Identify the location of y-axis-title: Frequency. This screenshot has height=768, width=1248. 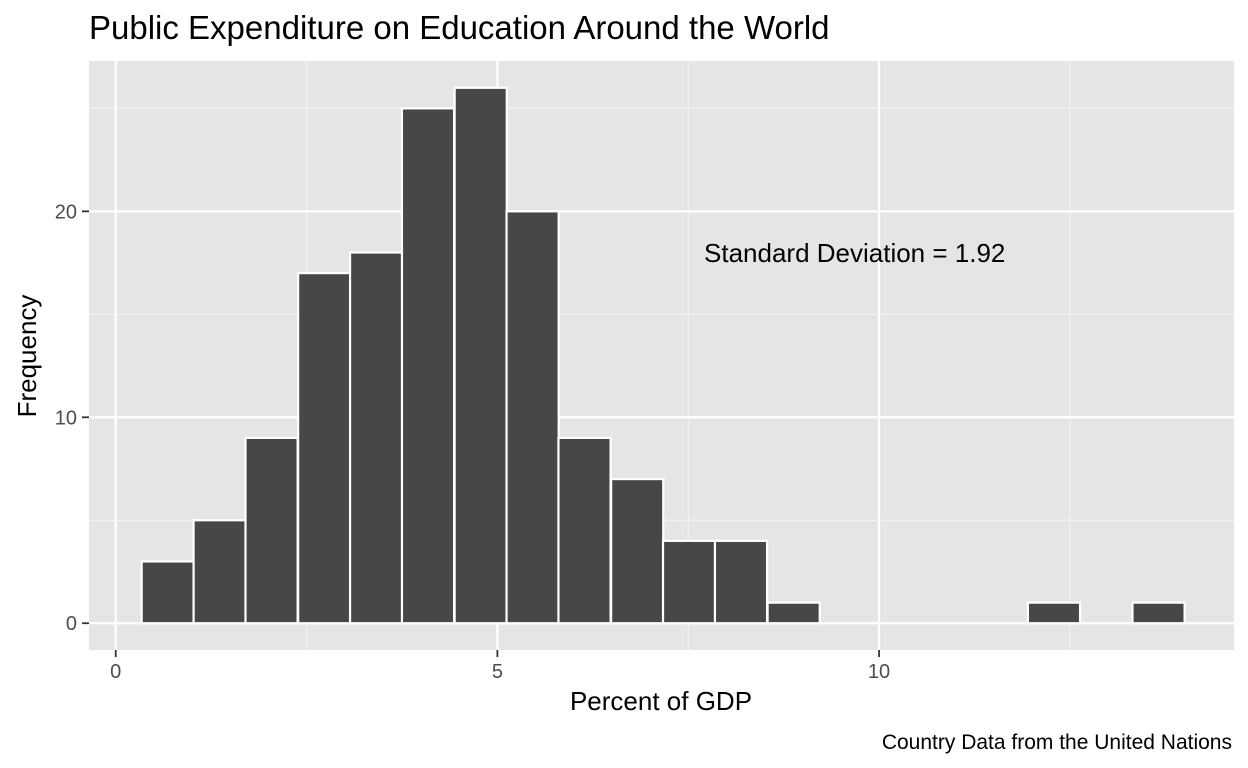
(27, 356).